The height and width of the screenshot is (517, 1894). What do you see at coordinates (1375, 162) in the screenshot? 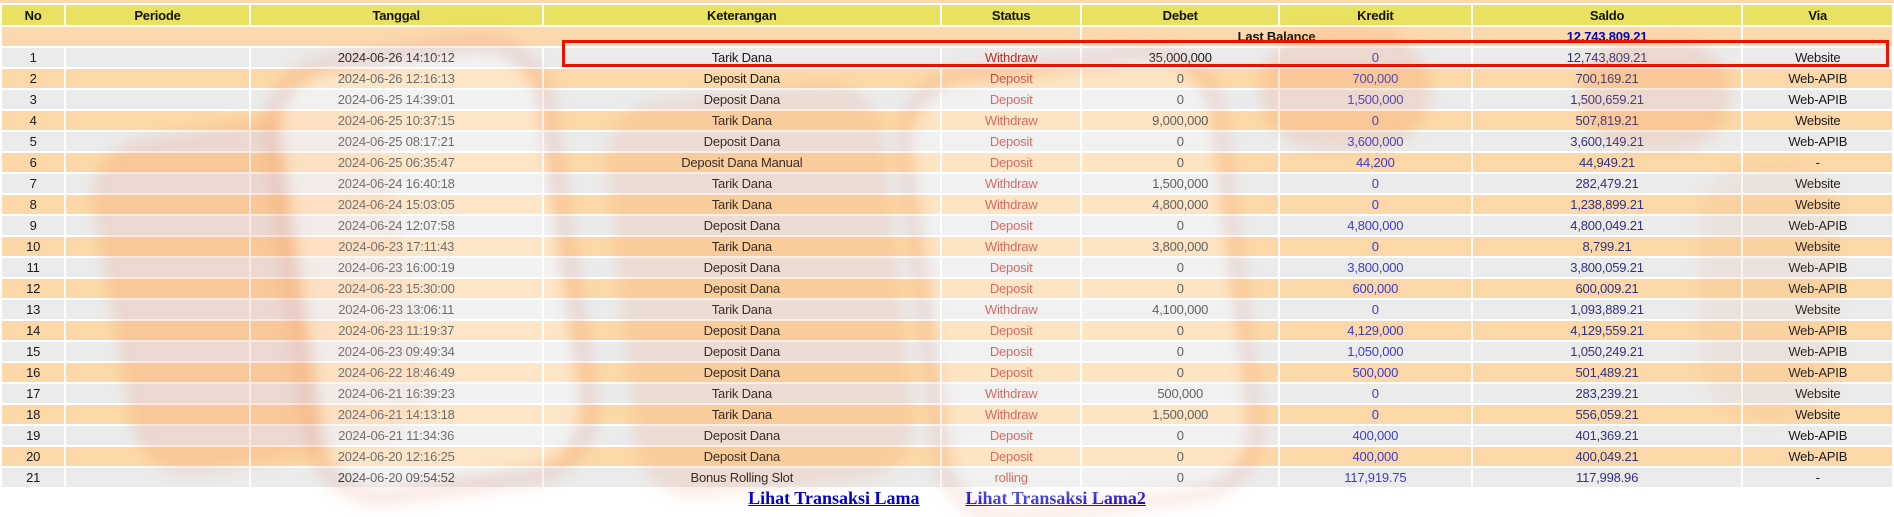
I see `cell-kredit: 44,200` at bounding box center [1375, 162].